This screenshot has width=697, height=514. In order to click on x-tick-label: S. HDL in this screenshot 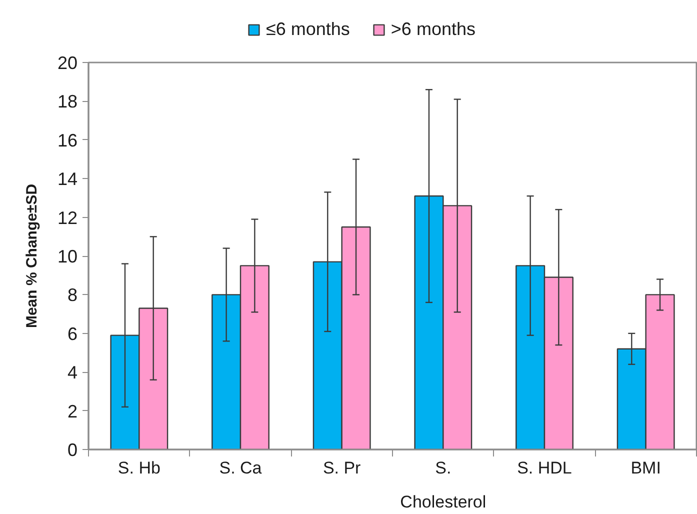, I will do `click(544, 468)`.